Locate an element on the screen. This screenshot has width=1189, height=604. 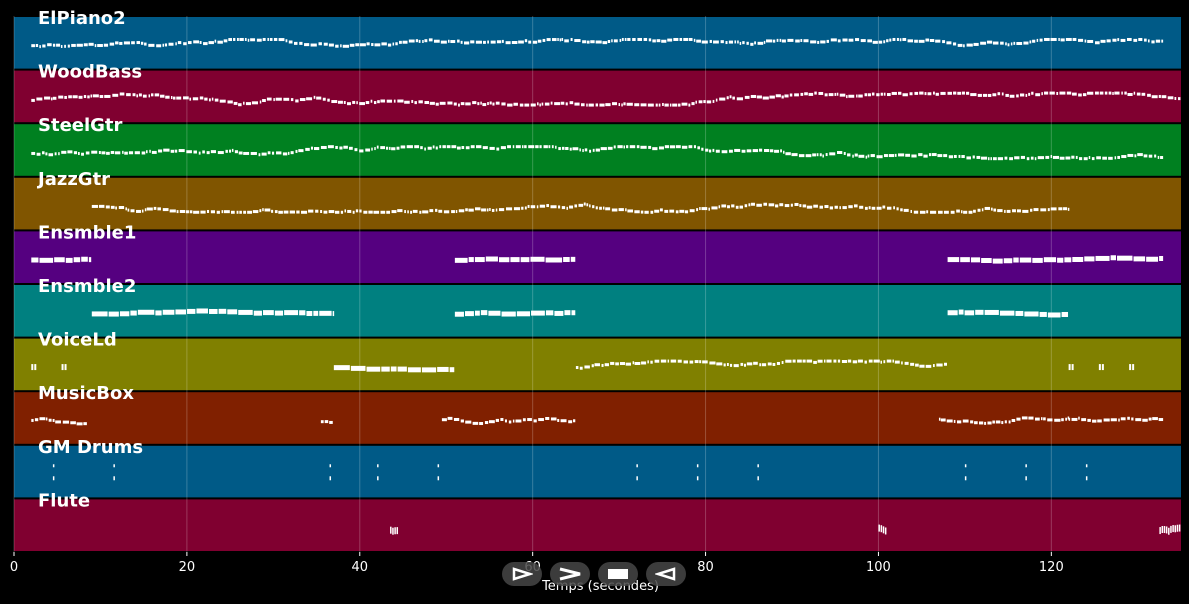
rewind-button is located at coordinates (666, 574).